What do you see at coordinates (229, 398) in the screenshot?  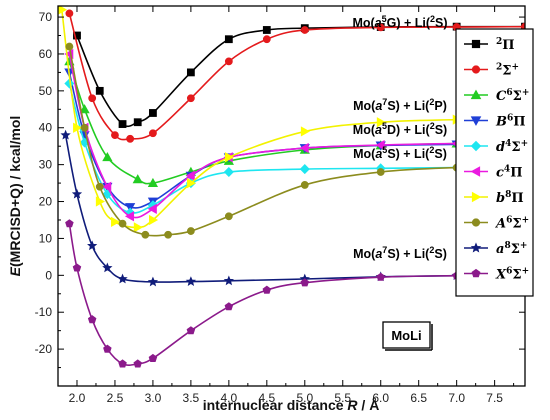 I see `x-tick-label: 4.0` at bounding box center [229, 398].